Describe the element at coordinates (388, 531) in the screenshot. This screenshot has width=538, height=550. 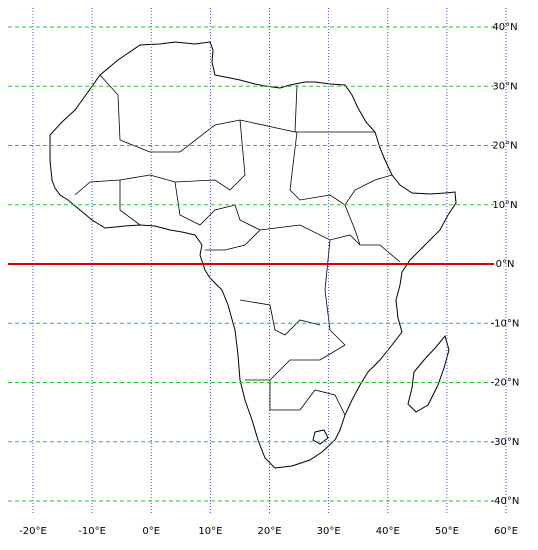
I see `longitude-label: 40°E` at that location.